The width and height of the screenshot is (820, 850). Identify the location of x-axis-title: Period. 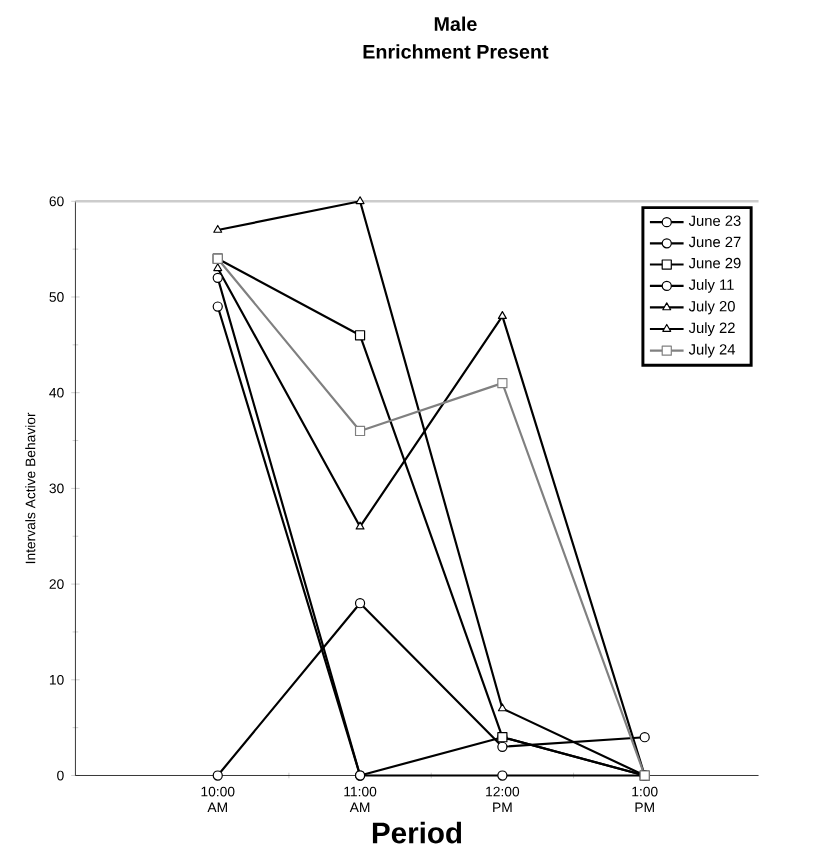
(417, 832).